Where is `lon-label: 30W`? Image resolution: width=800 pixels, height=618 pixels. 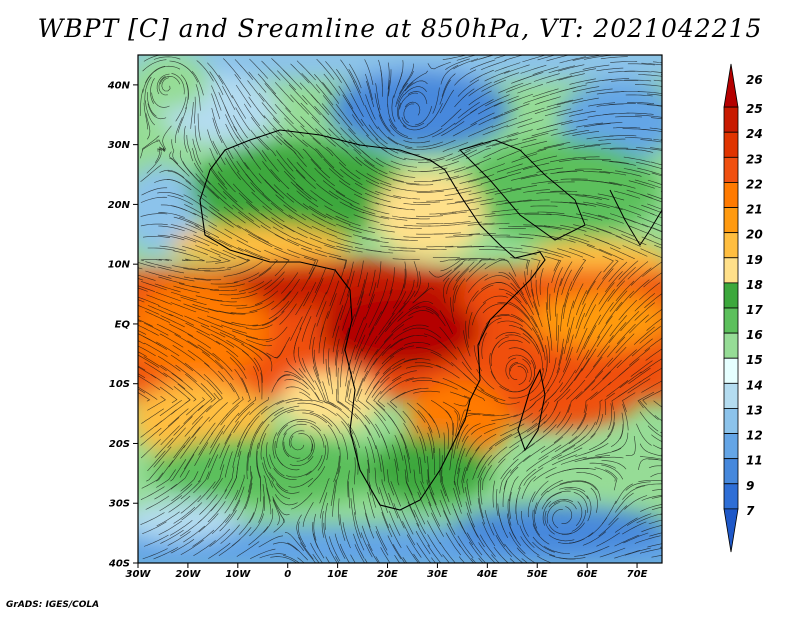 lon-label: 30W is located at coordinates (139, 574).